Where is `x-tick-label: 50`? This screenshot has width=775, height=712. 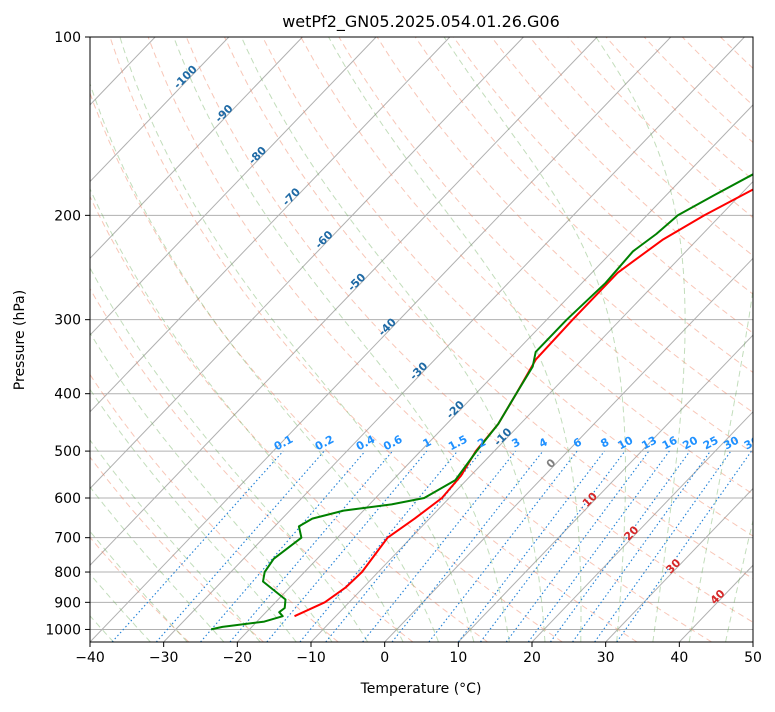 x-tick-label: 50 is located at coordinates (753, 658).